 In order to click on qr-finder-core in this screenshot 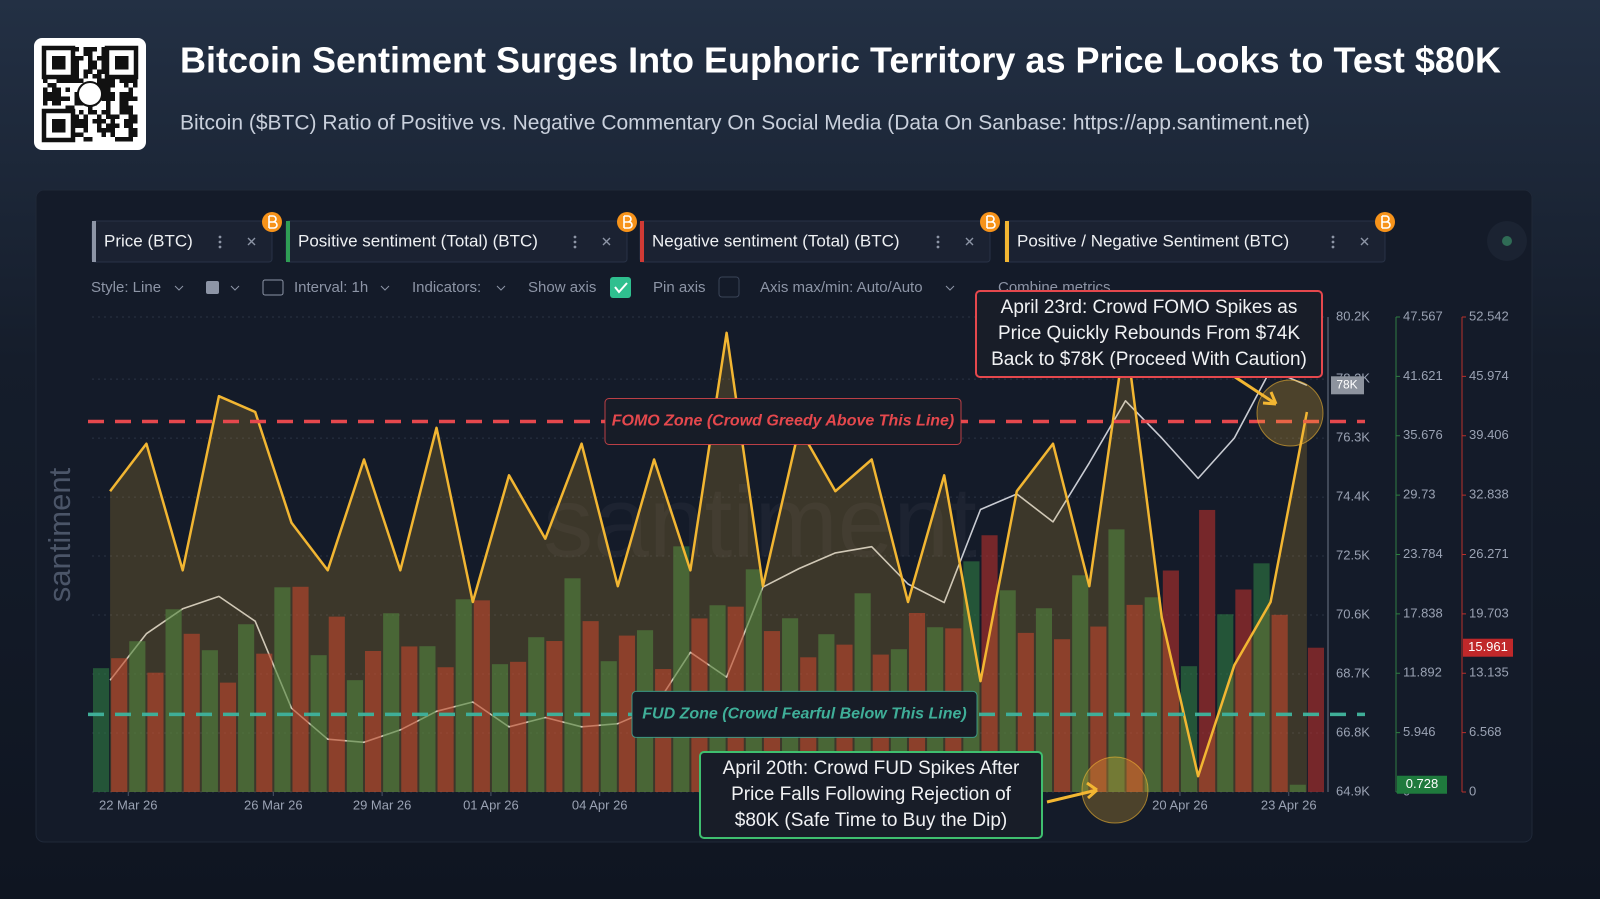, I will do `click(59, 63)`.